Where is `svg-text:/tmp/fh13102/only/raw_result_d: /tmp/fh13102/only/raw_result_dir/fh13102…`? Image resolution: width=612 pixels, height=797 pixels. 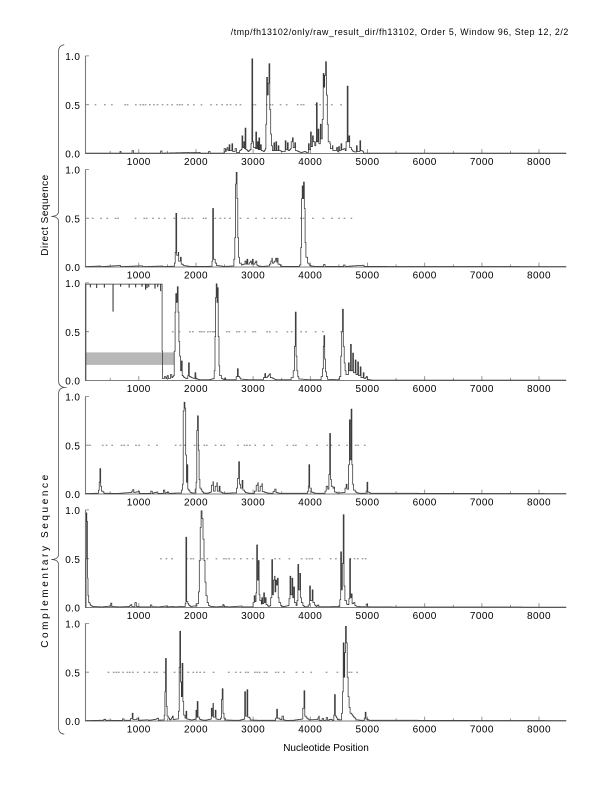
svg-text:/tmp/fh13102/only/raw_result_d: /tmp/fh13102/only/raw_result_dir/fh13102… is located at coordinates (400, 32).